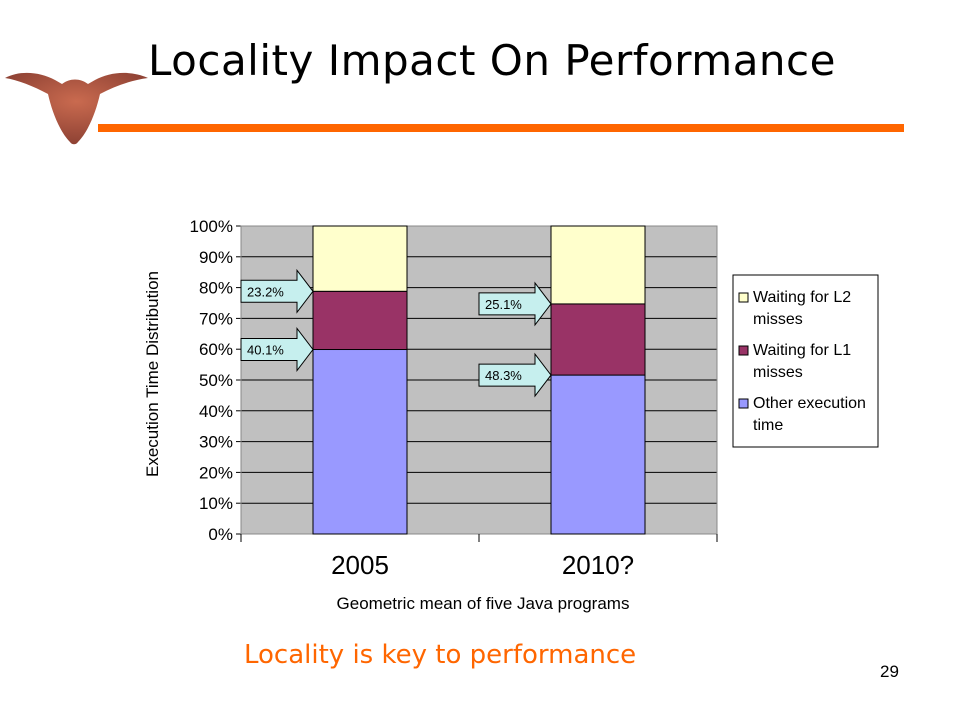 The width and height of the screenshot is (960, 720). What do you see at coordinates (501, 128) in the screenshot?
I see `title-divider` at bounding box center [501, 128].